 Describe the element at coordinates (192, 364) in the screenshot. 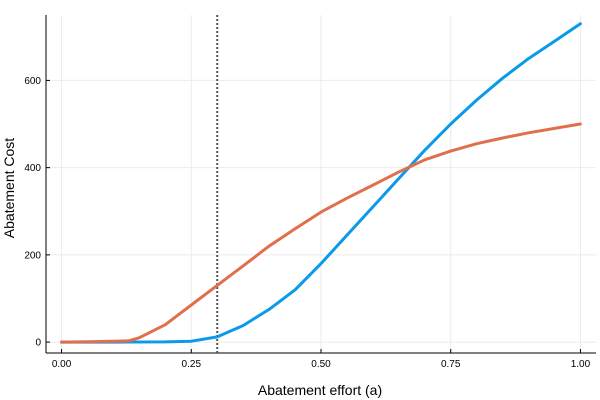

I see `x-tick-label: 0.25` at that location.